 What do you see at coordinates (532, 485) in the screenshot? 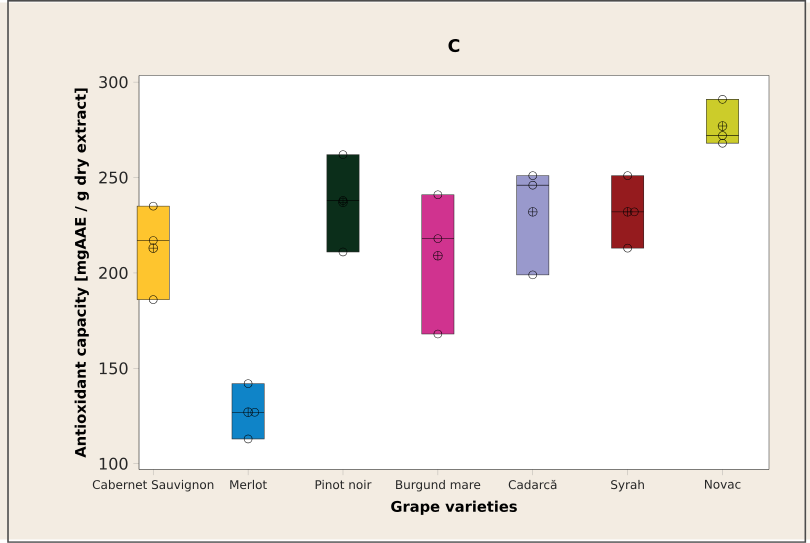
I see `x-tick-label: Cadarcă` at bounding box center [532, 485].